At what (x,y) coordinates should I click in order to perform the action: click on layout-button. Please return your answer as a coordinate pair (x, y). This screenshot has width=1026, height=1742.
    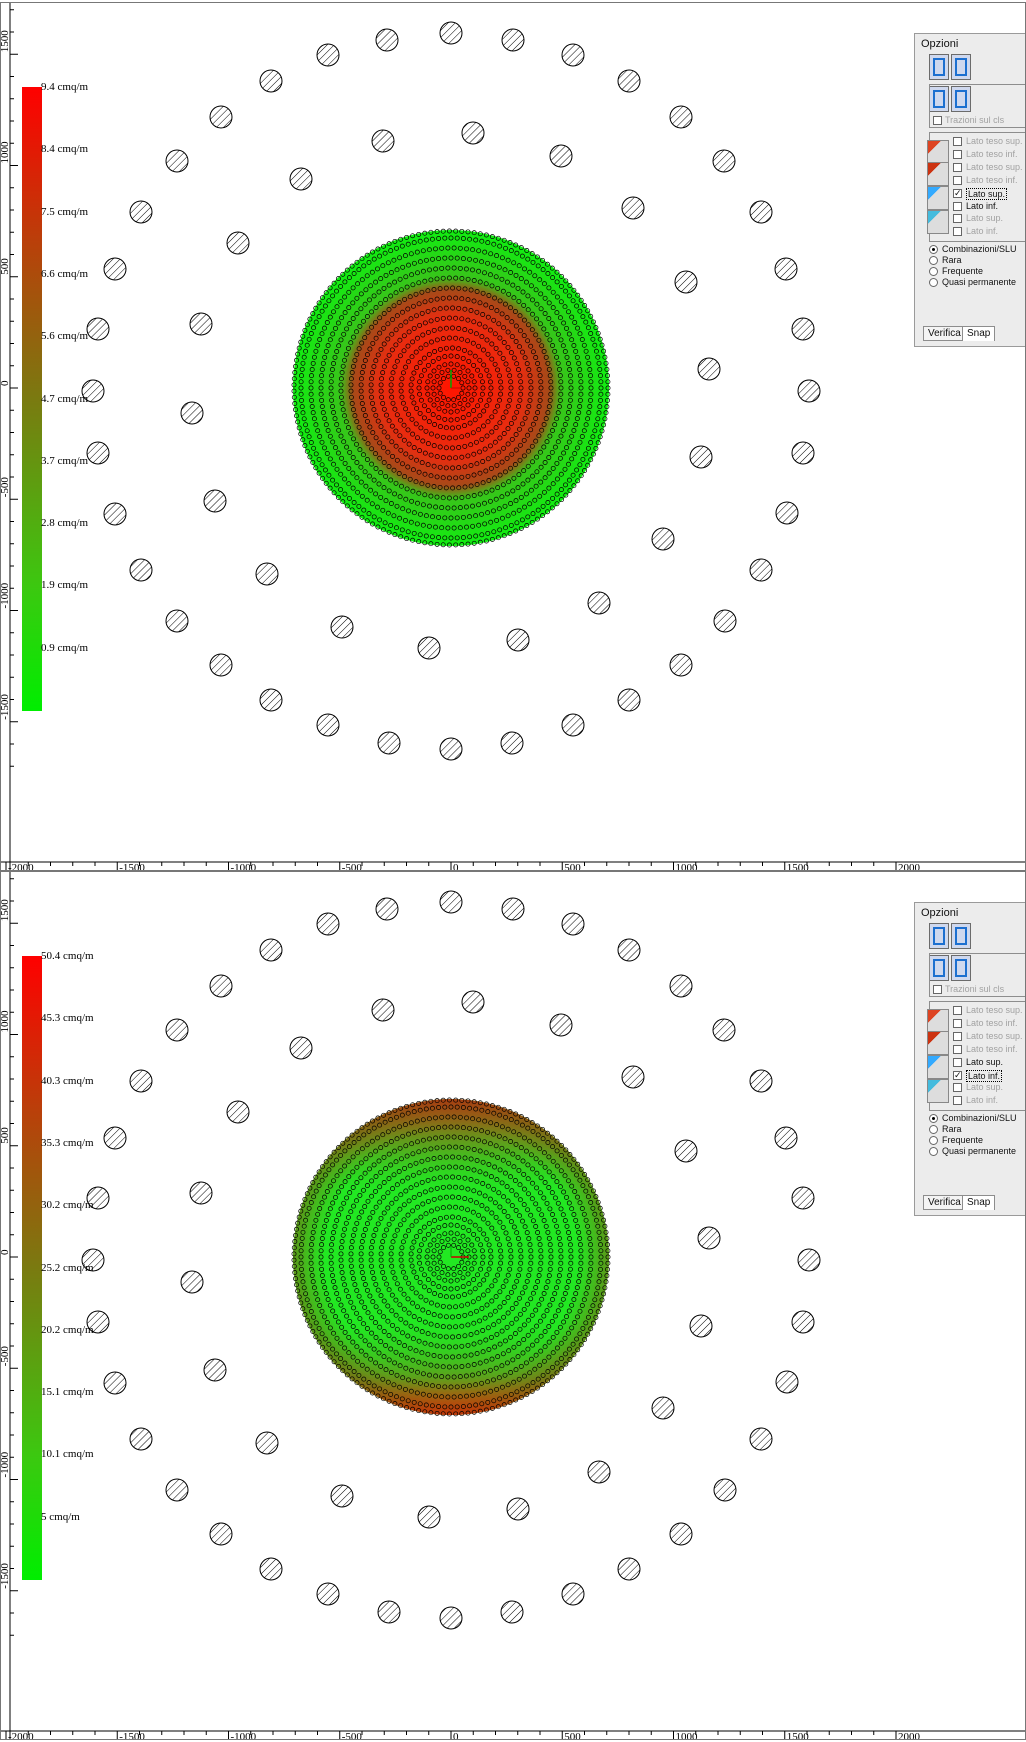
    Looking at the image, I should click on (939, 968).